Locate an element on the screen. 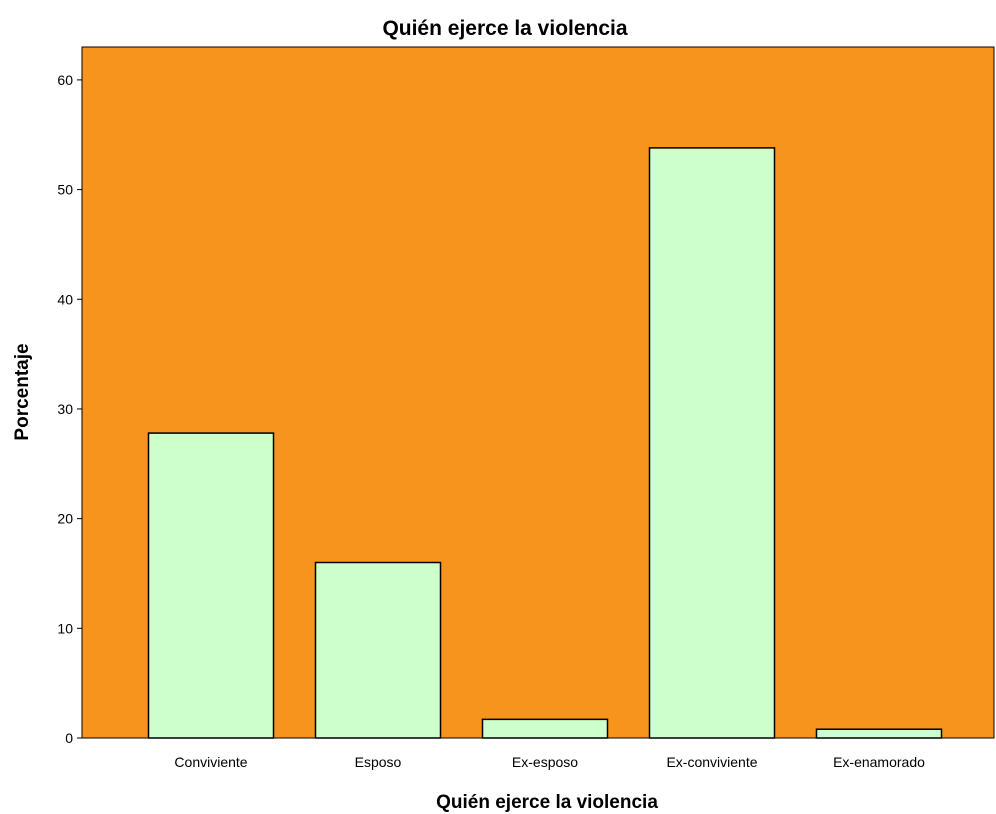 Image resolution: width=996 pixels, height=814 pixels. x-tick-label: Esposo is located at coordinates (378, 762).